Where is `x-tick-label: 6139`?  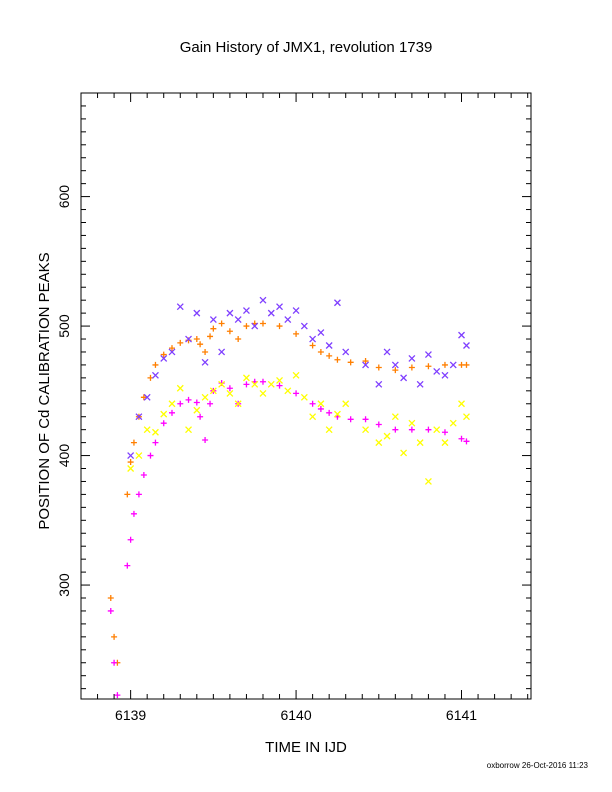 x-tick-label: 6139 is located at coordinates (130, 715).